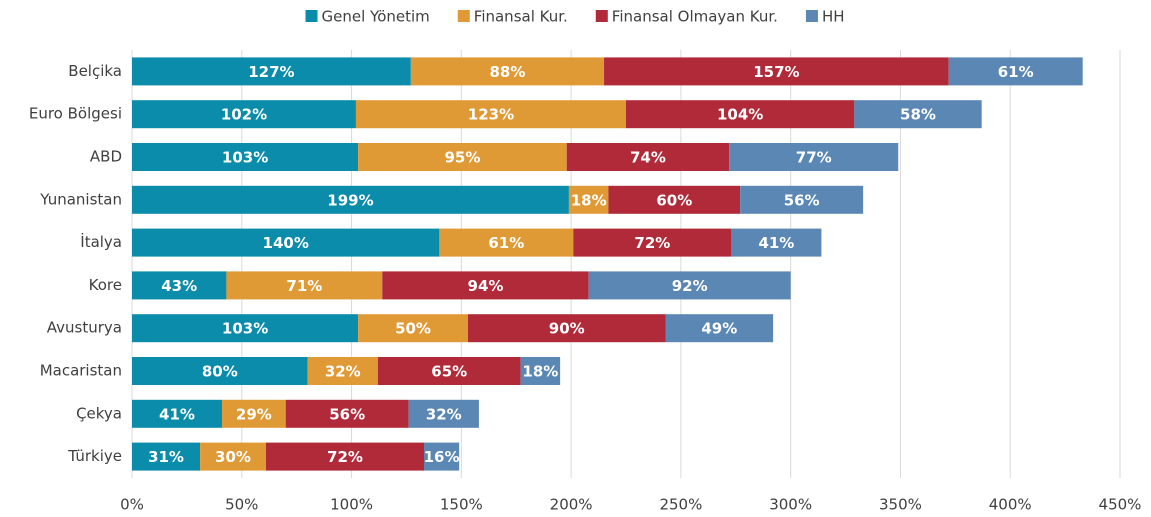 The height and width of the screenshot is (517, 1151). What do you see at coordinates (105, 285) in the screenshot?
I see `category-label: Kore` at bounding box center [105, 285].